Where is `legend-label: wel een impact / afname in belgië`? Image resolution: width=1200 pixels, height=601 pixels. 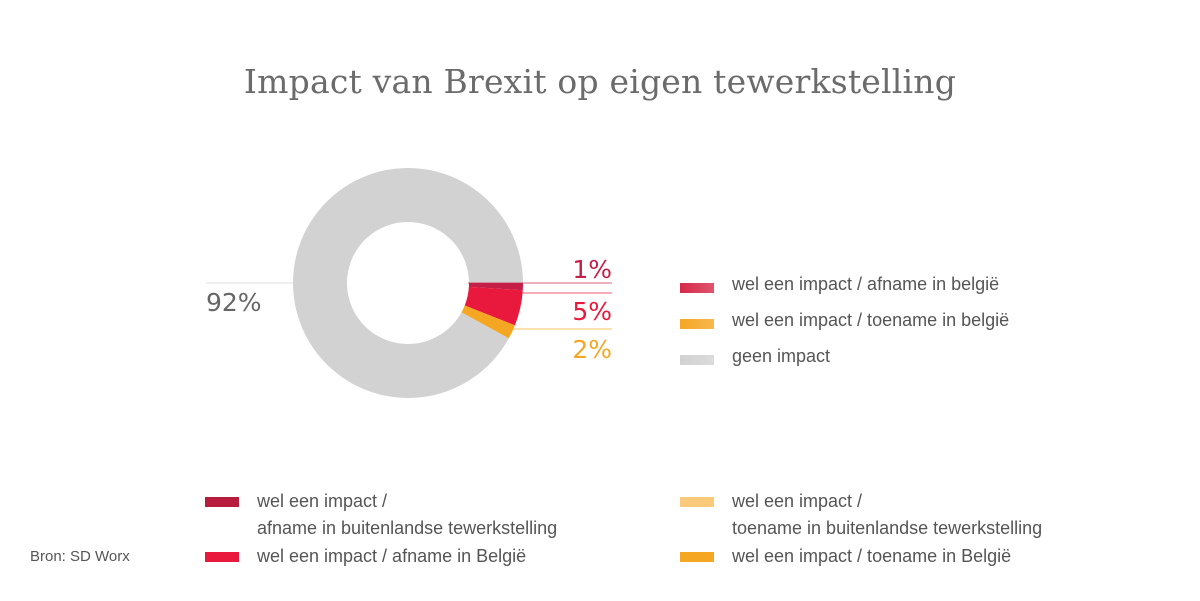 legend-label: wel een impact / afname in belgië is located at coordinates (866, 284).